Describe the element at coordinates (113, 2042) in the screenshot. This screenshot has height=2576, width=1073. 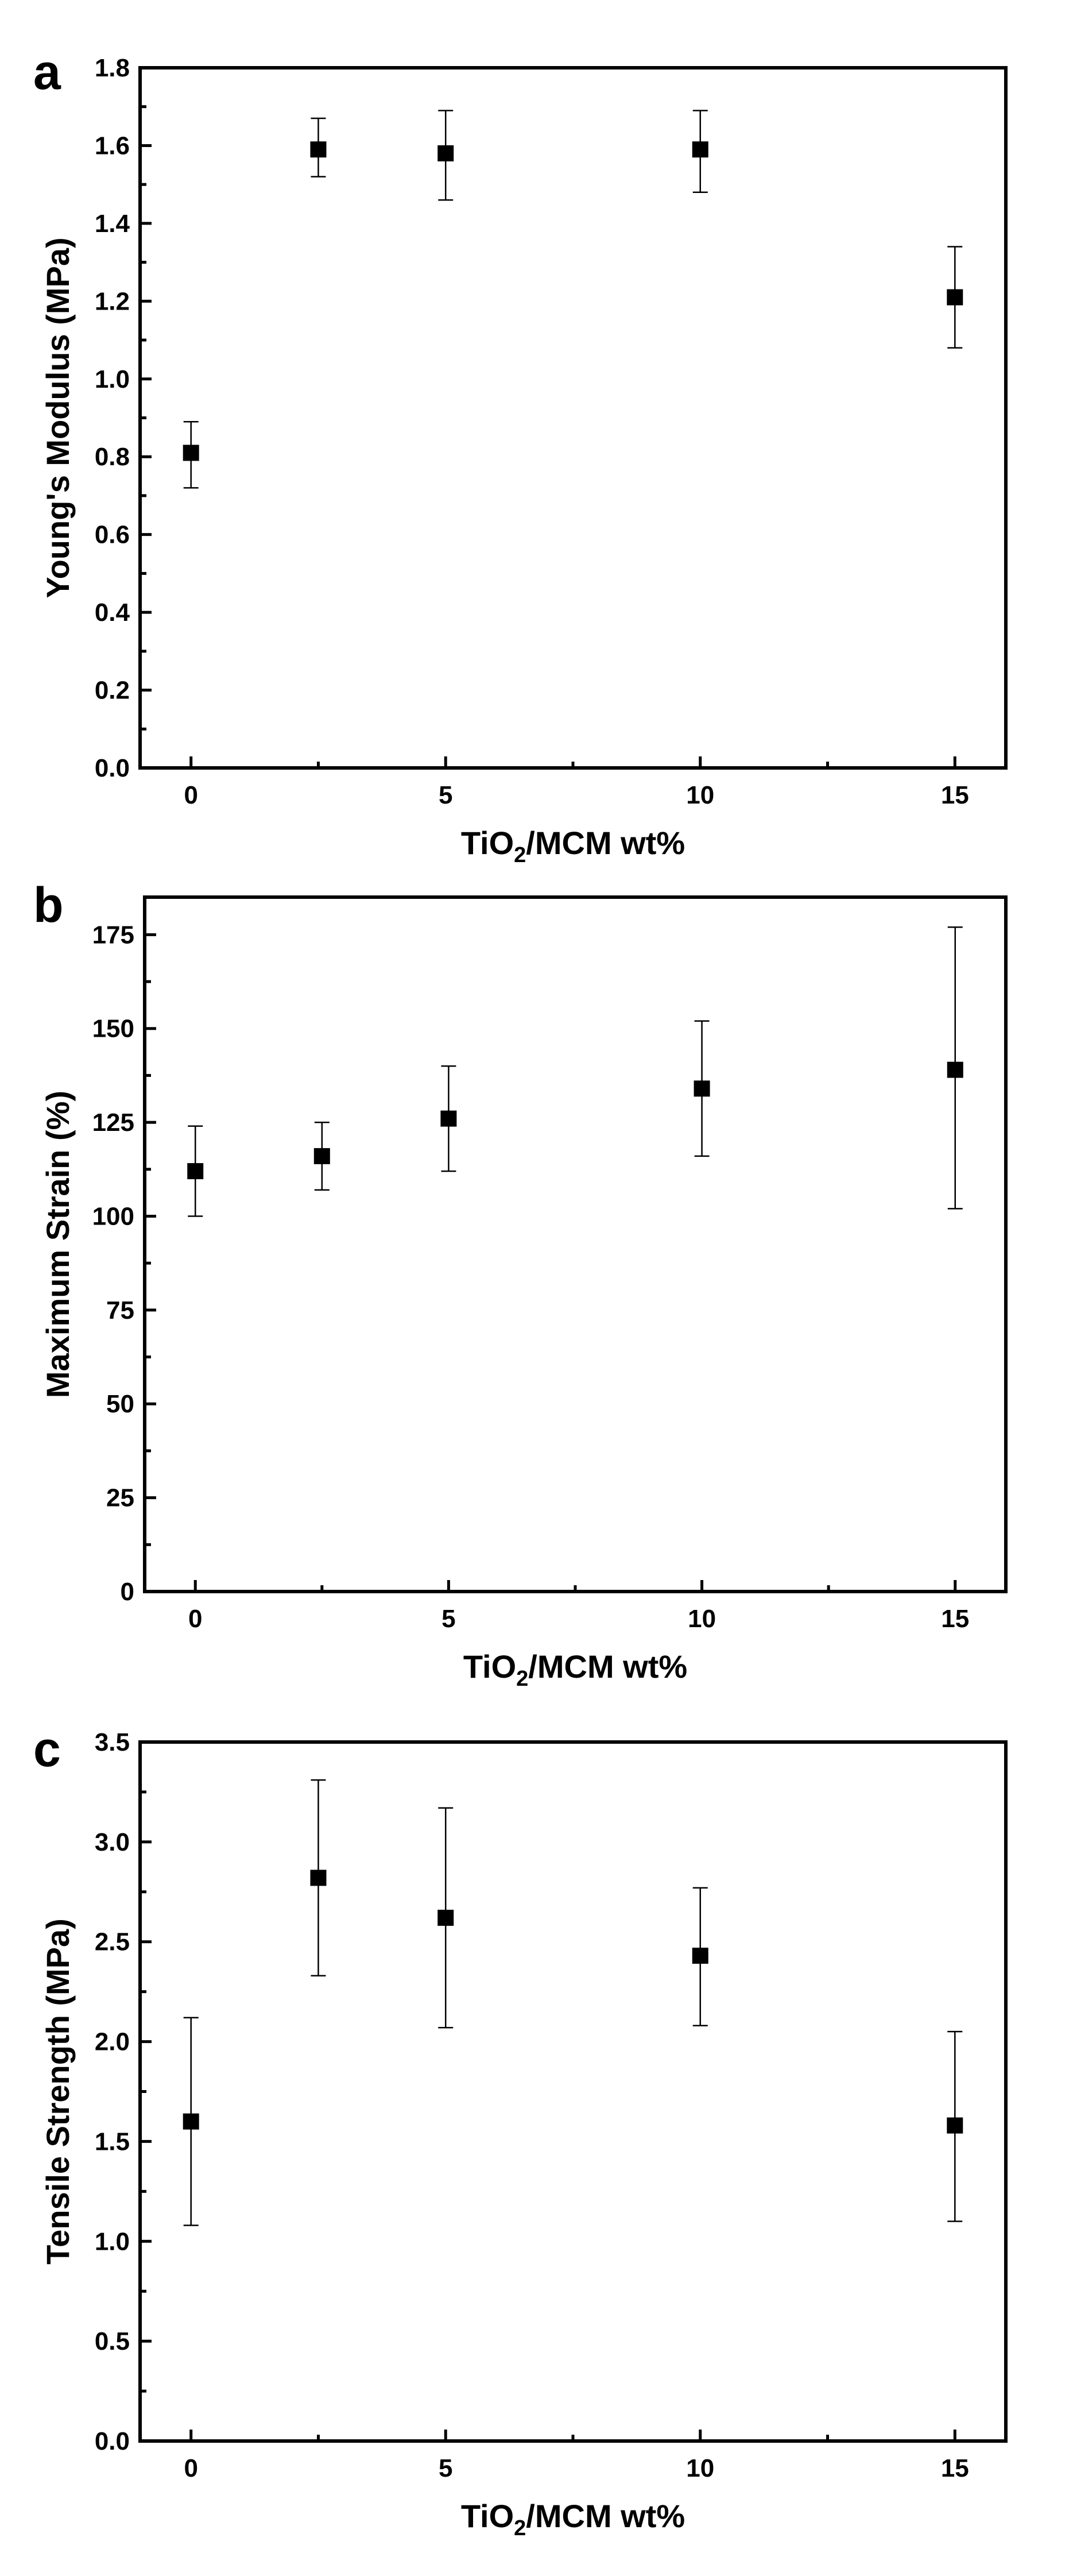
I see `y-tick-label: 2.0` at that location.